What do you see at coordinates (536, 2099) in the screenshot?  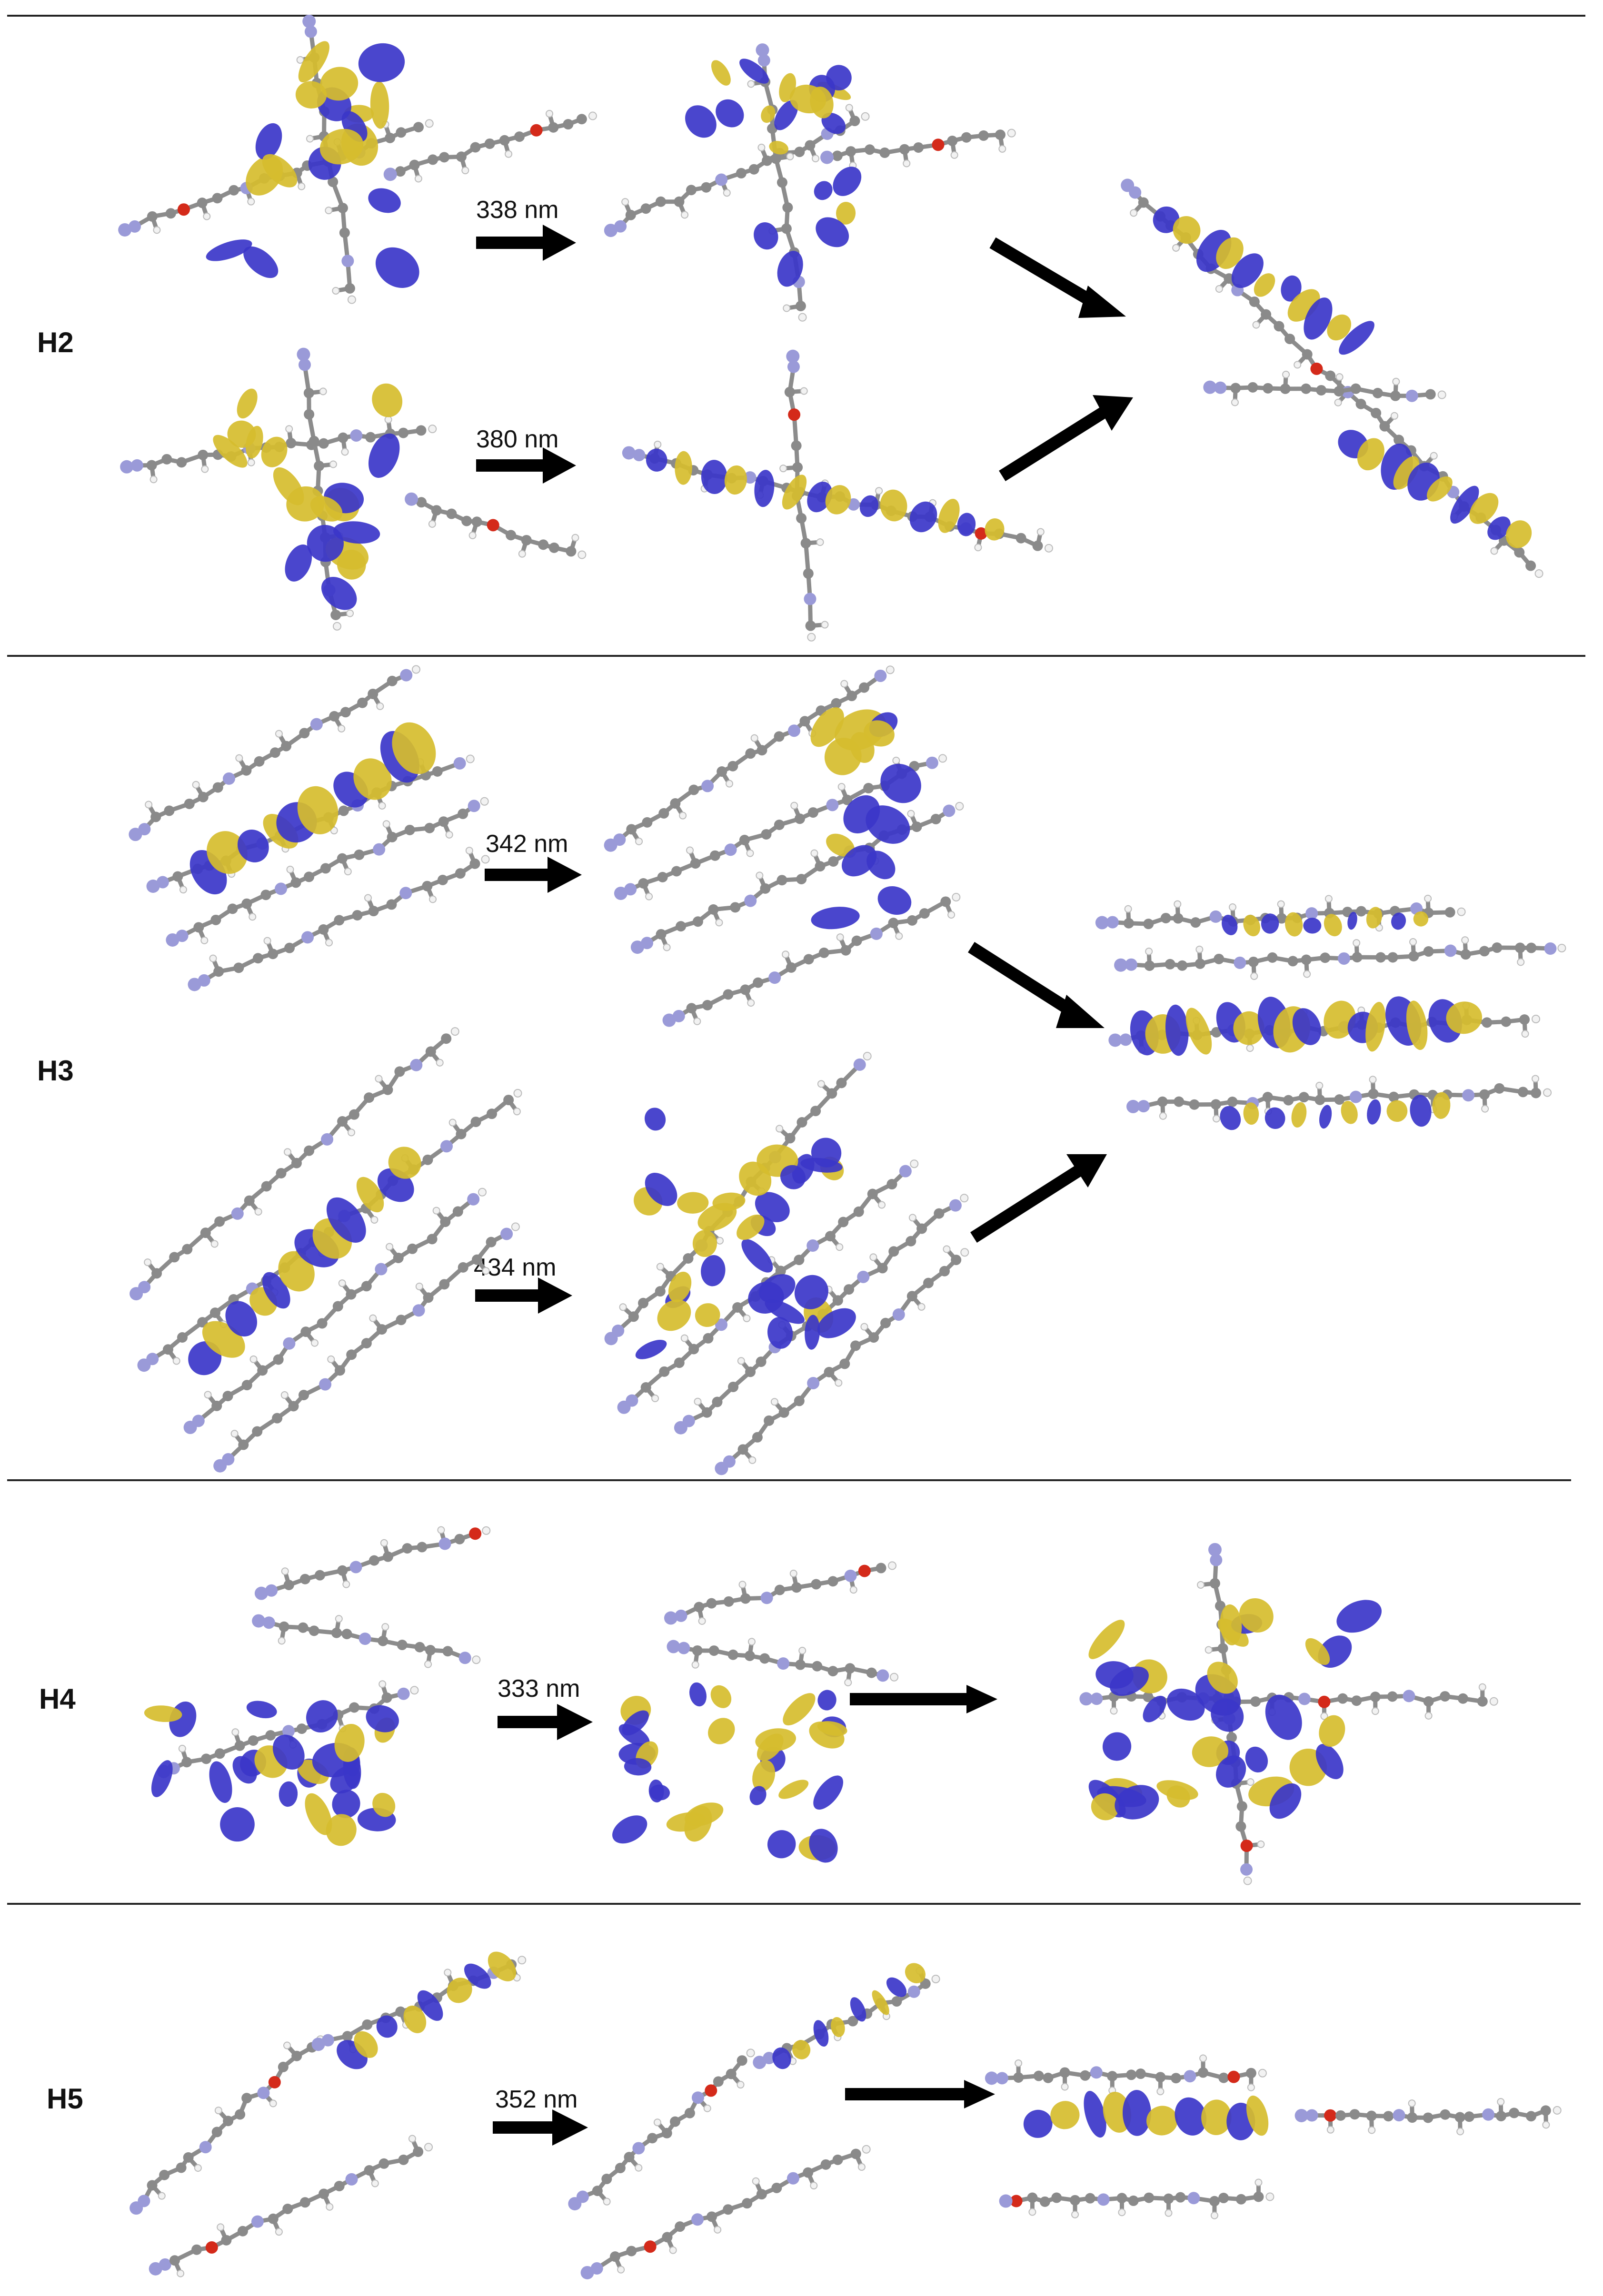 I see `wavelength-label-h5: 352 nm` at bounding box center [536, 2099].